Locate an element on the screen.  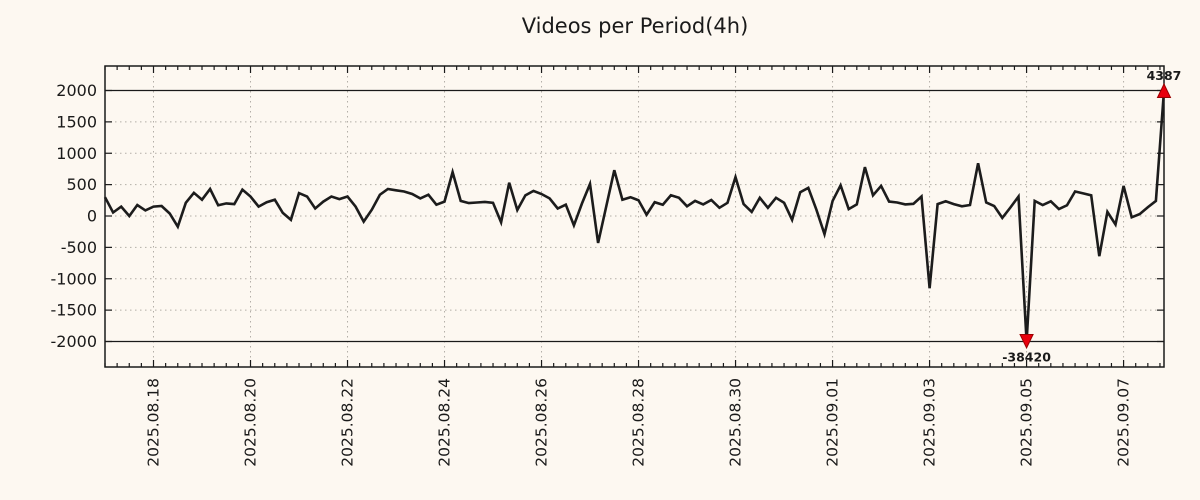
y-tick-label: 1500 is located at coordinates (76, 121).